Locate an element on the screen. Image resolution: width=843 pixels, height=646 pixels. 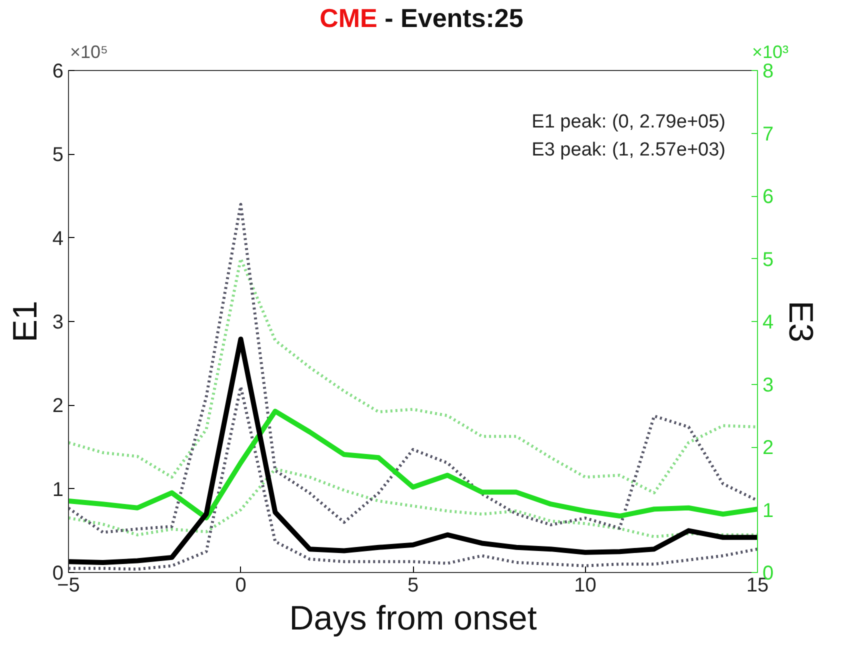
y2-tick-label: 2 is located at coordinates (768, 448).